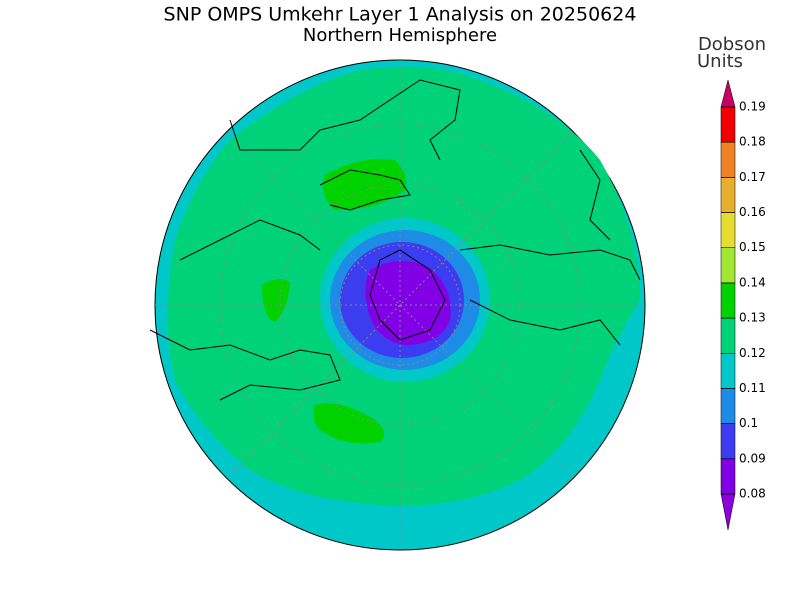 The width and height of the screenshot is (800, 604). What do you see at coordinates (720, 61) in the screenshot?
I see `colorbar-label: Units` at bounding box center [720, 61].